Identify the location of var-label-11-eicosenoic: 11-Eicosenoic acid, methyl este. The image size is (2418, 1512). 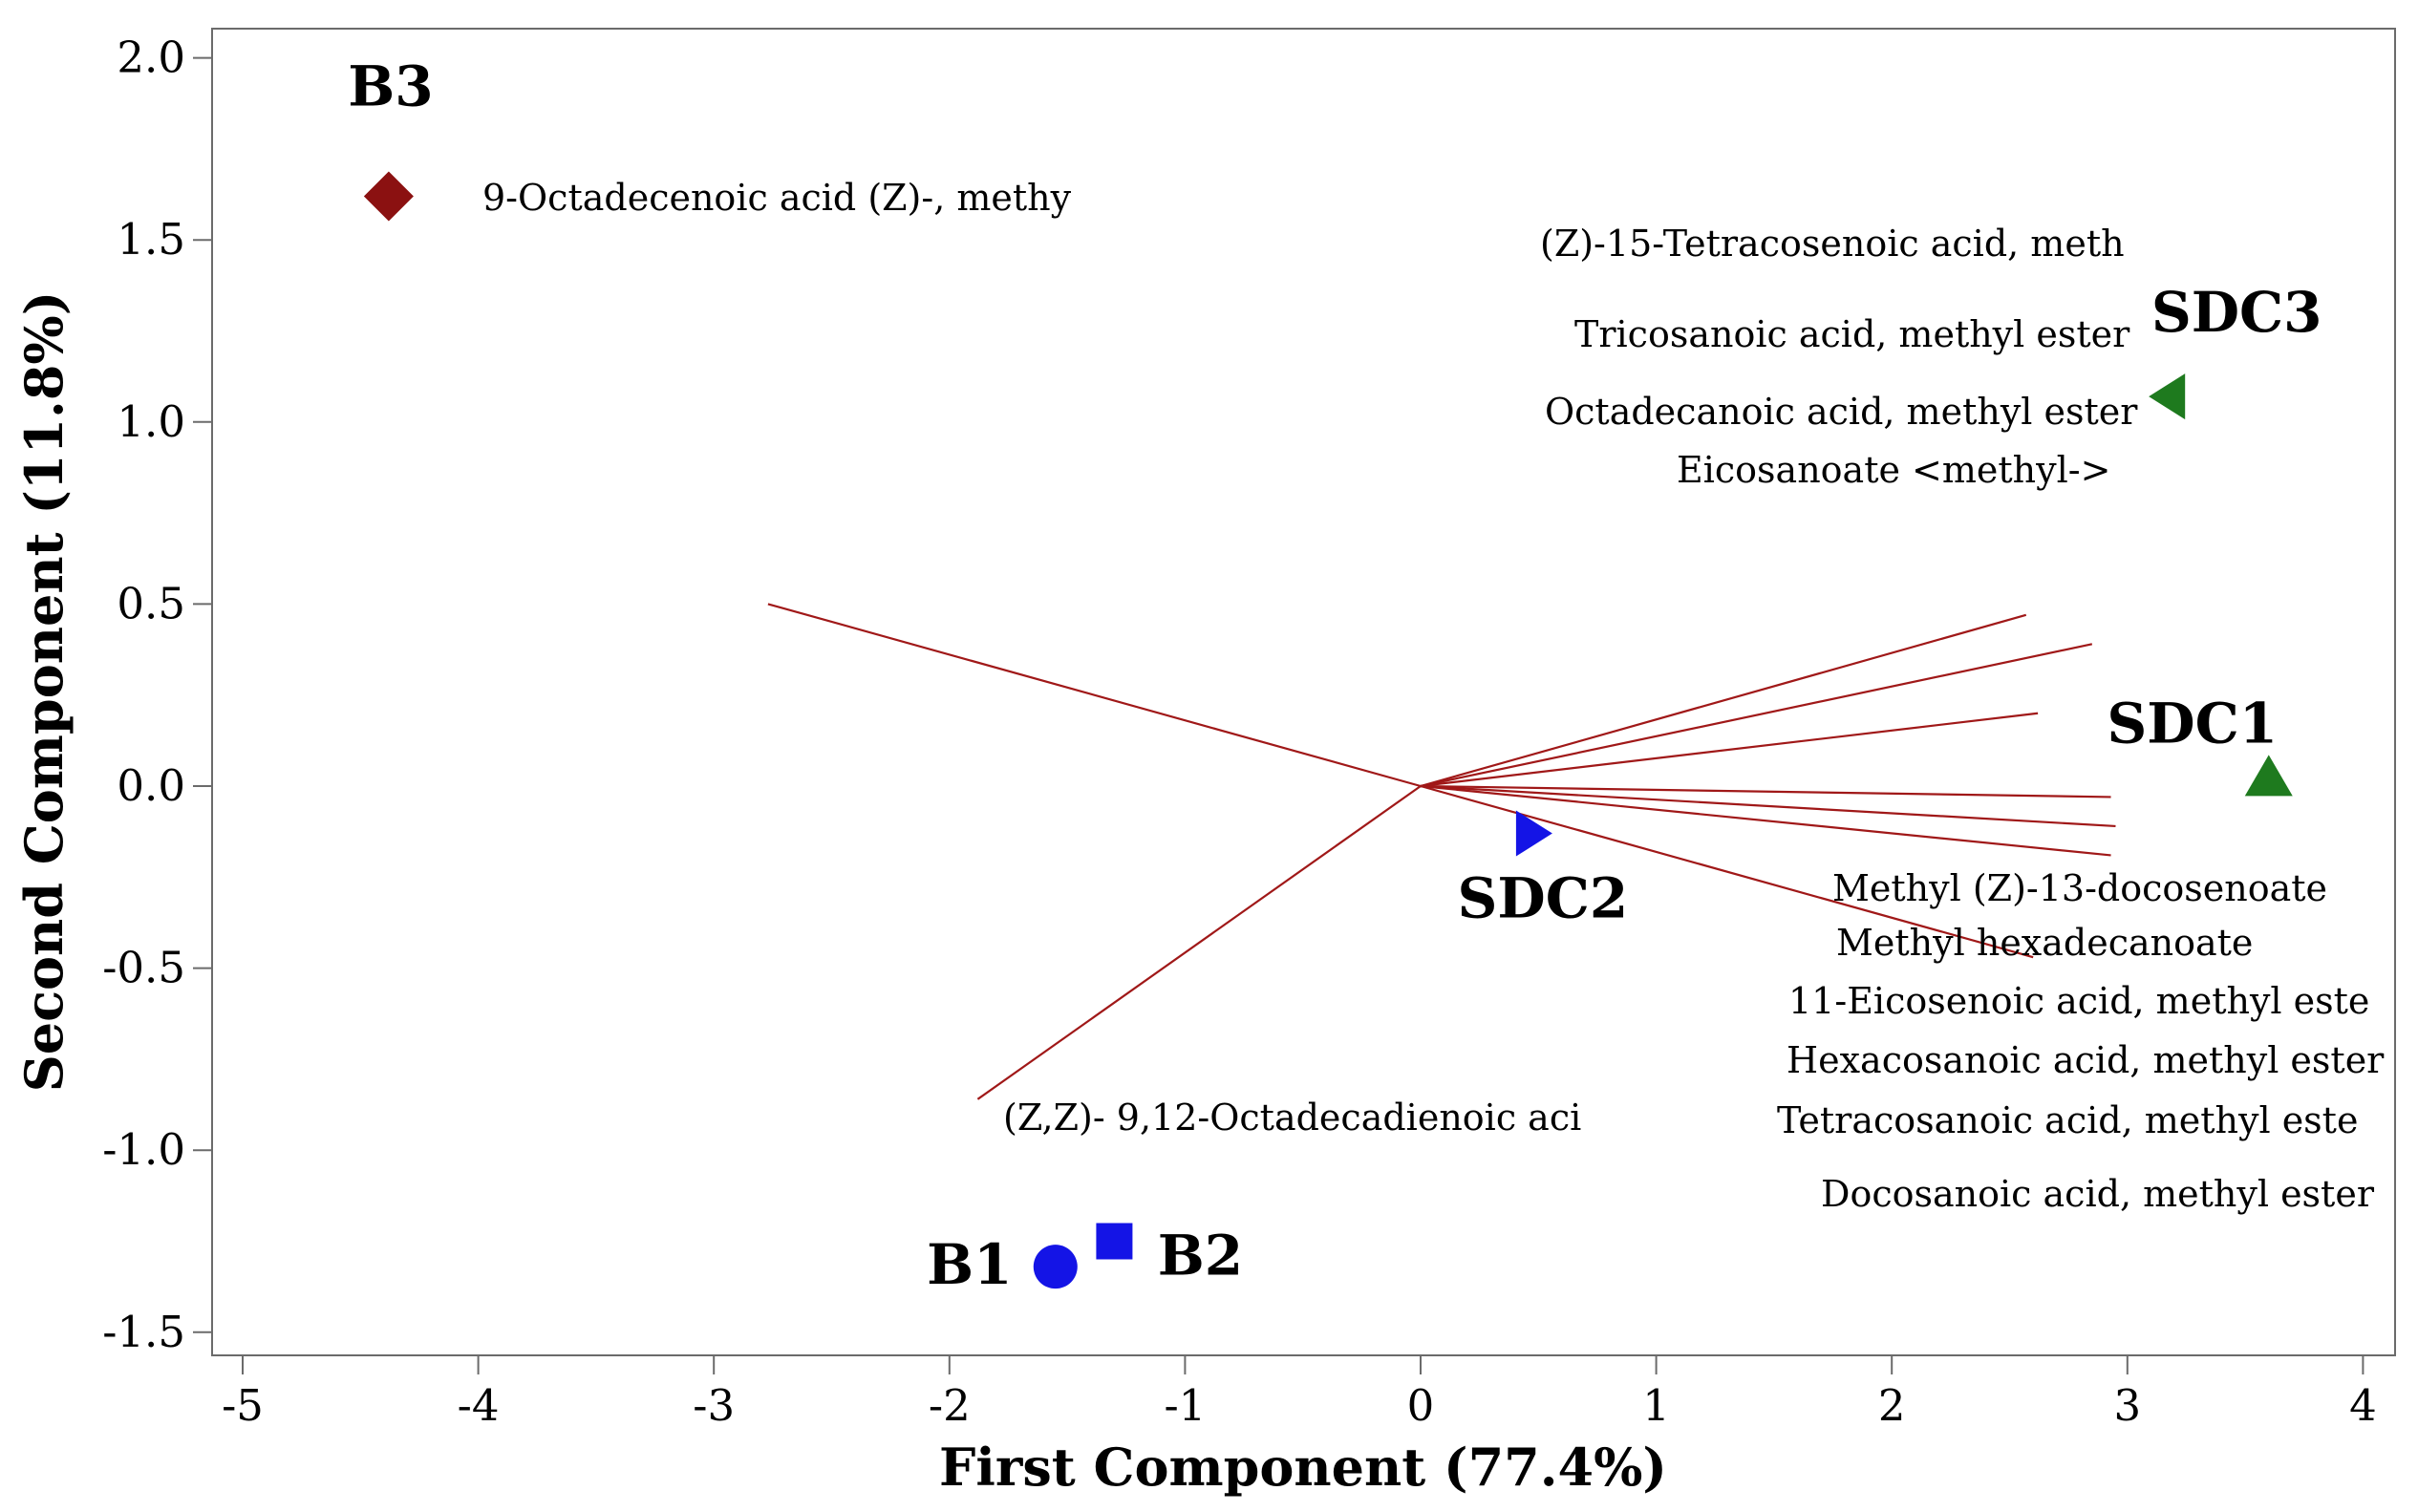
(2078, 1001).